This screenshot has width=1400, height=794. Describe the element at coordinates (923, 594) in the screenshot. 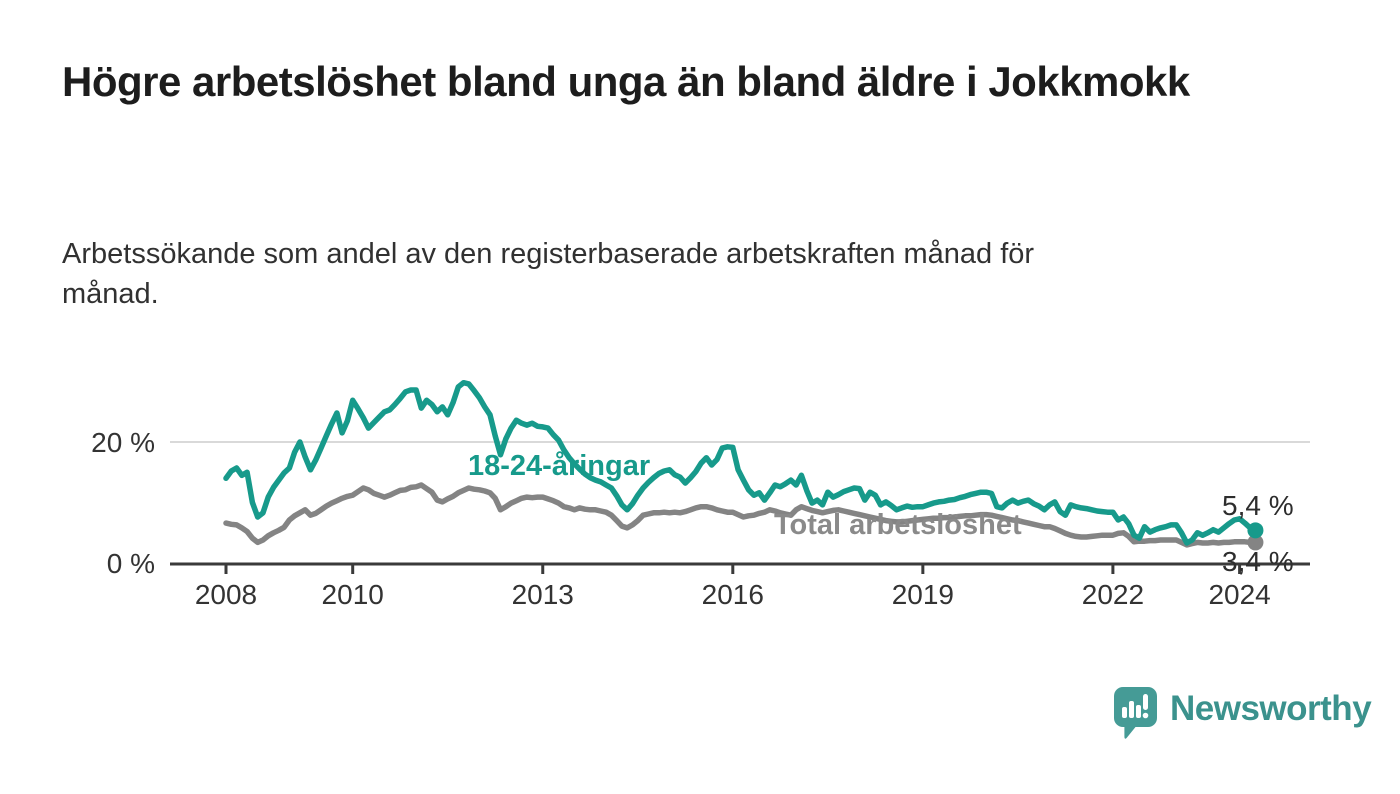

I see `x-tick-label: 2019` at that location.